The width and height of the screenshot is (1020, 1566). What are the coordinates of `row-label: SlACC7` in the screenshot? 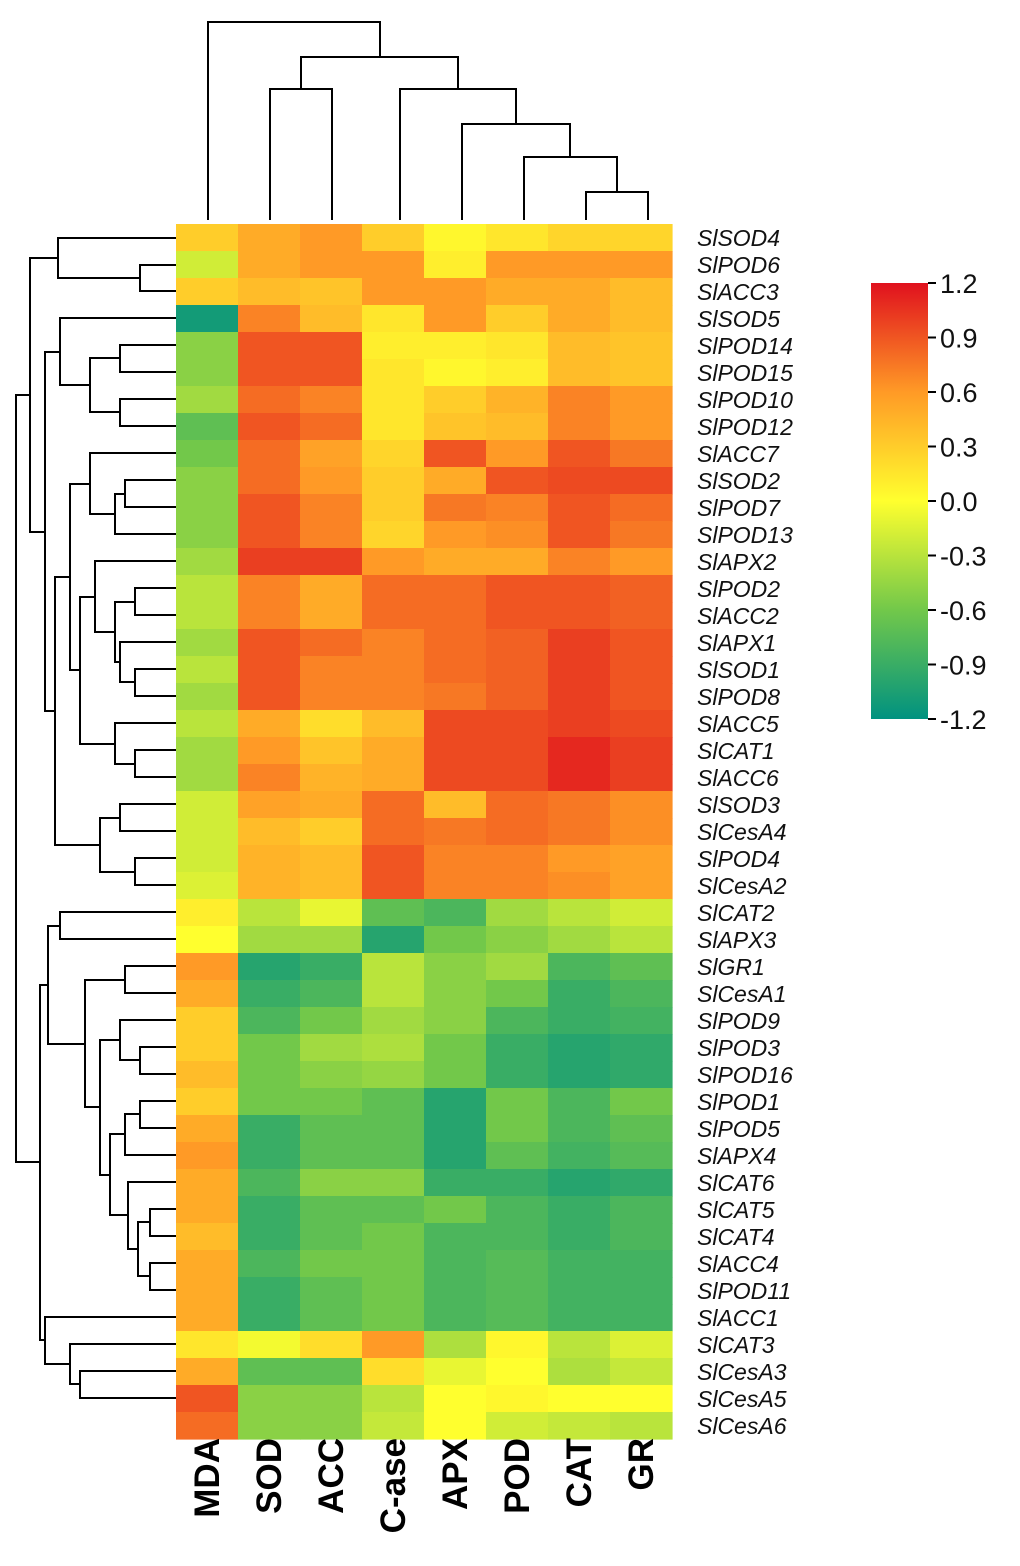 It's located at (738, 454).